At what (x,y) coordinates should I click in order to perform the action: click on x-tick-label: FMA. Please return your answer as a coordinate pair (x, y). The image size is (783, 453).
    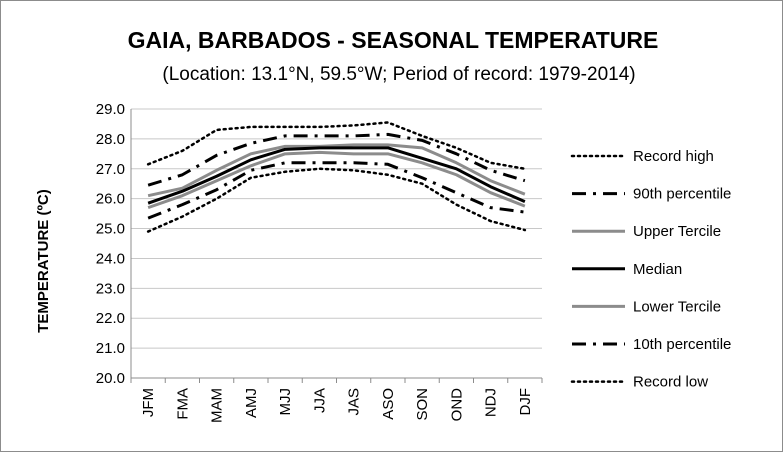
    Looking at the image, I should click on (182, 404).